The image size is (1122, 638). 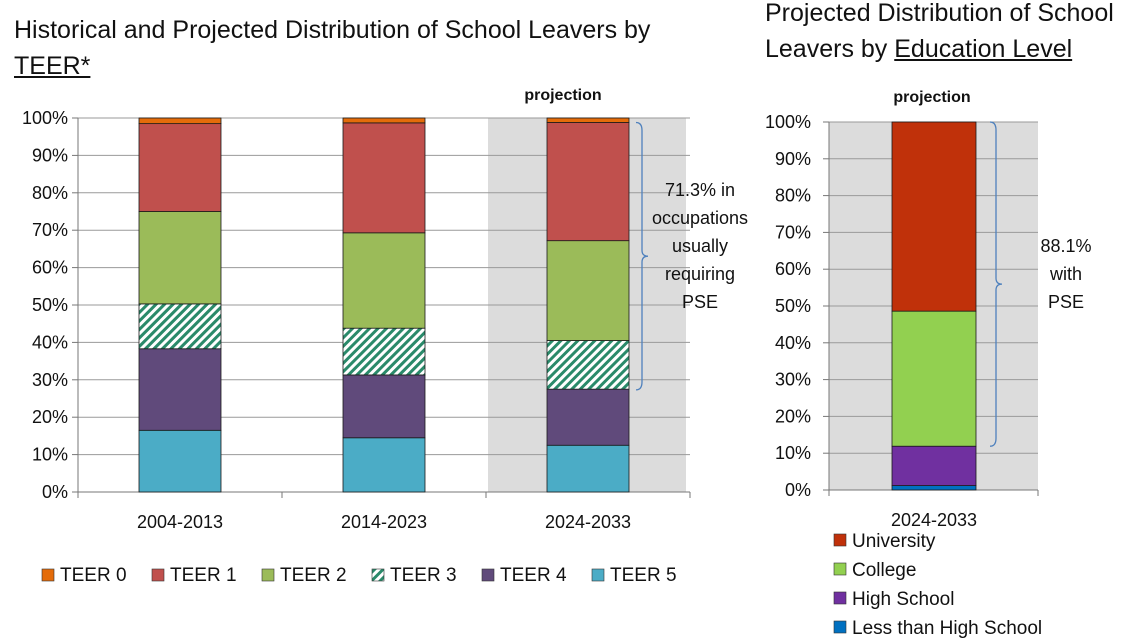 I want to click on bar-teer-0-2014-2023, so click(x=384, y=120).